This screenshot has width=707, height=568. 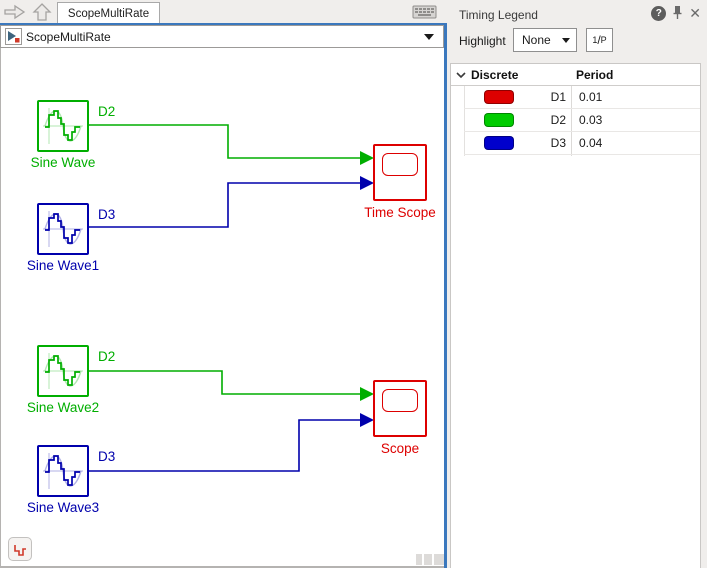 I want to click on keyboard-icon, so click(x=425, y=12).